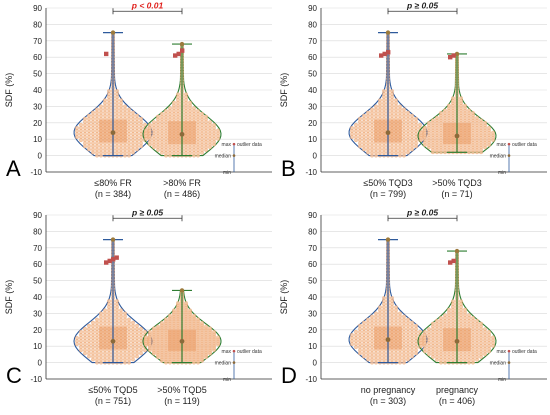 Image resolution: width=550 pixels, height=415 pixels. What do you see at coordinates (40, 363) in the screenshot?
I see `y-tick-label: 0` at bounding box center [40, 363].